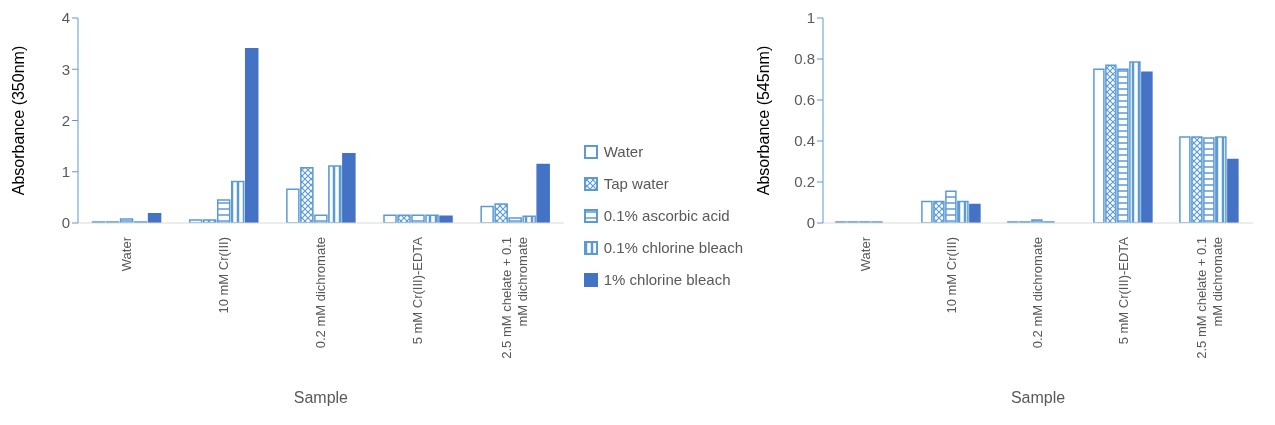 The image size is (1275, 425). Describe the element at coordinates (65, 120) in the screenshot. I see `y-tick-label: 2` at that location.